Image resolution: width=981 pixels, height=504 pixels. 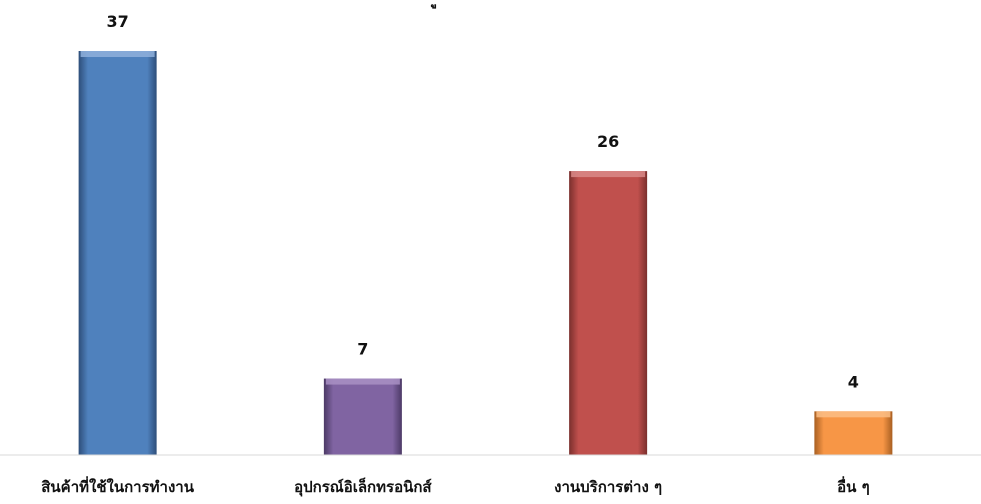 I want to click on value-label-1: 7, so click(x=362, y=349).